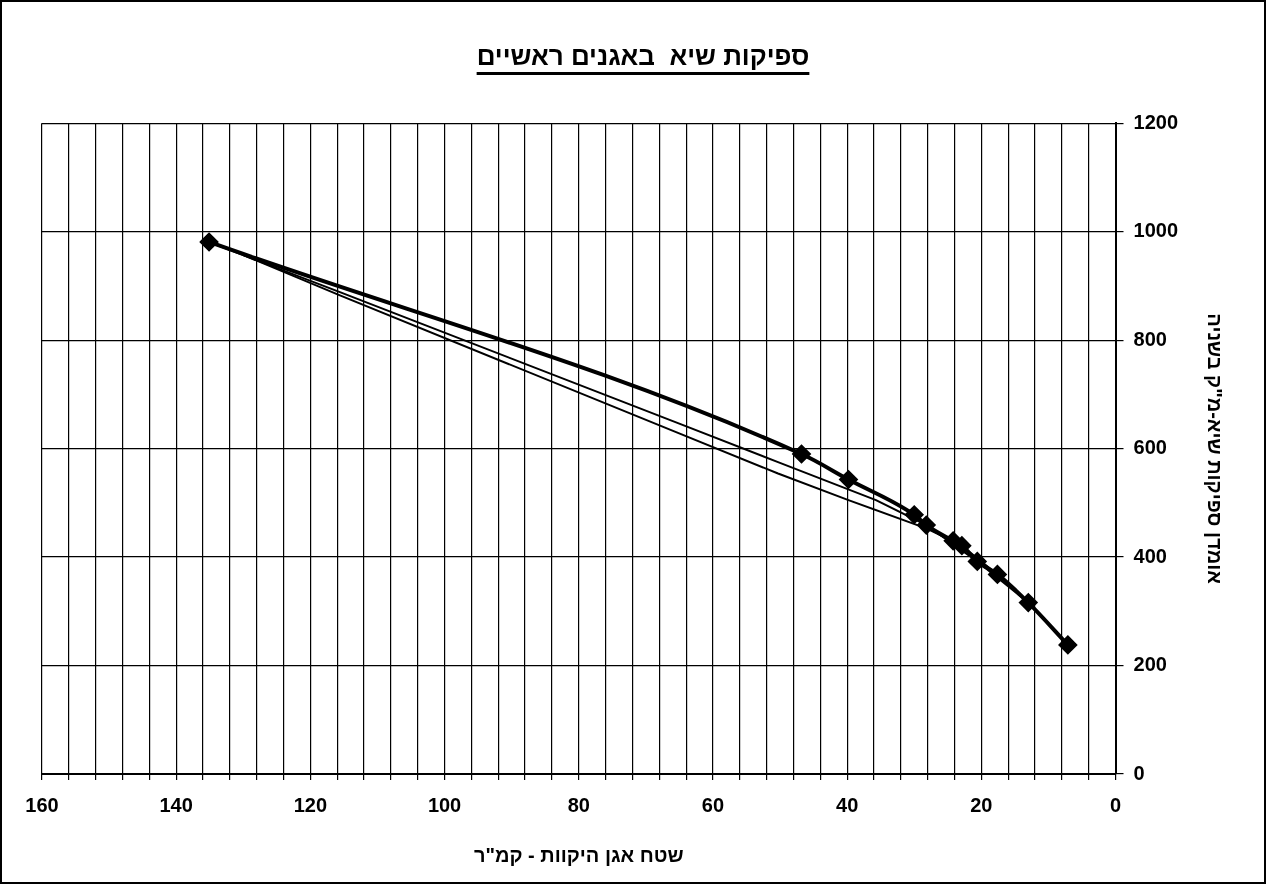 This screenshot has height=884, width=1266. I want to click on x-axis-title: שטח אגן היקוות - קמ"ר, so click(578, 854).